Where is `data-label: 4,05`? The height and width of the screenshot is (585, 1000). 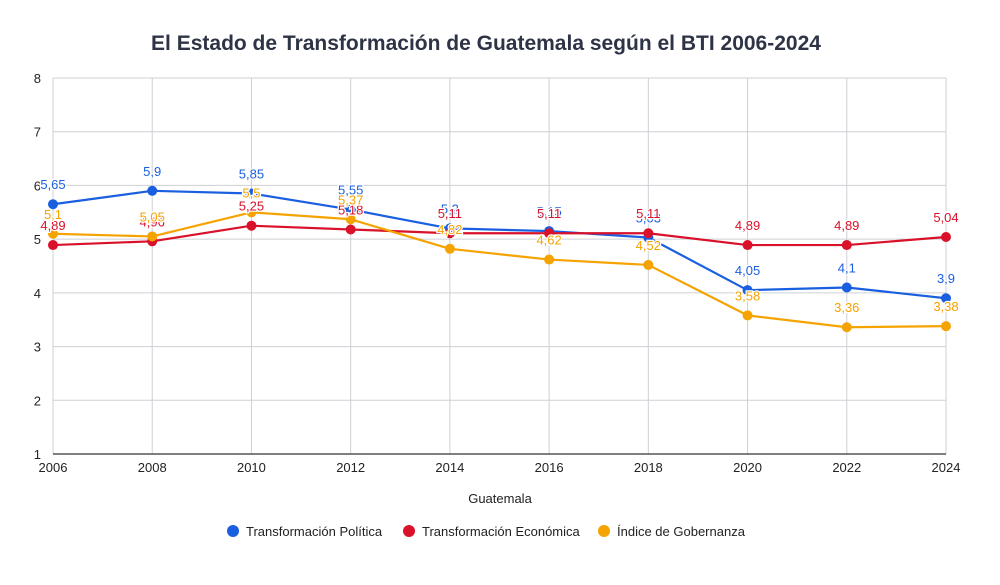
data-label: 4,05 is located at coordinates (747, 270).